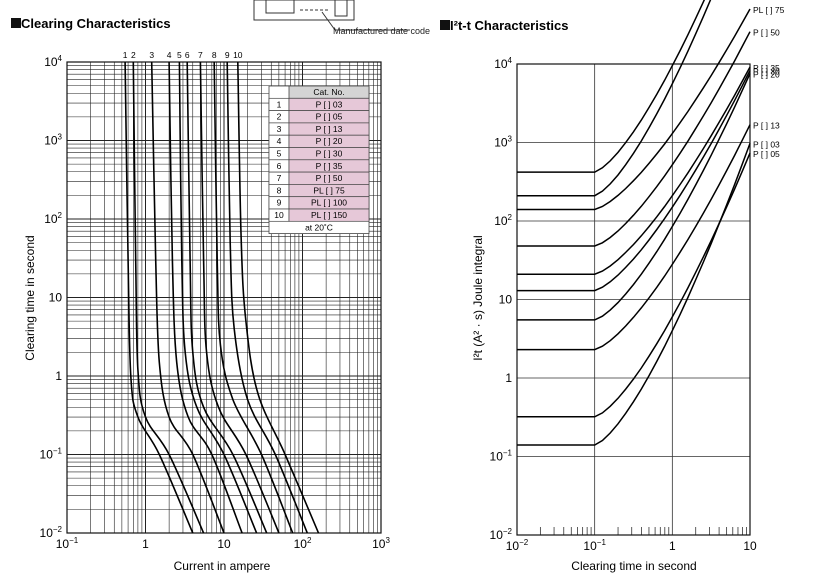 This screenshot has width=830, height=577. I want to click on left-x-tick: 10, so click(224, 544).